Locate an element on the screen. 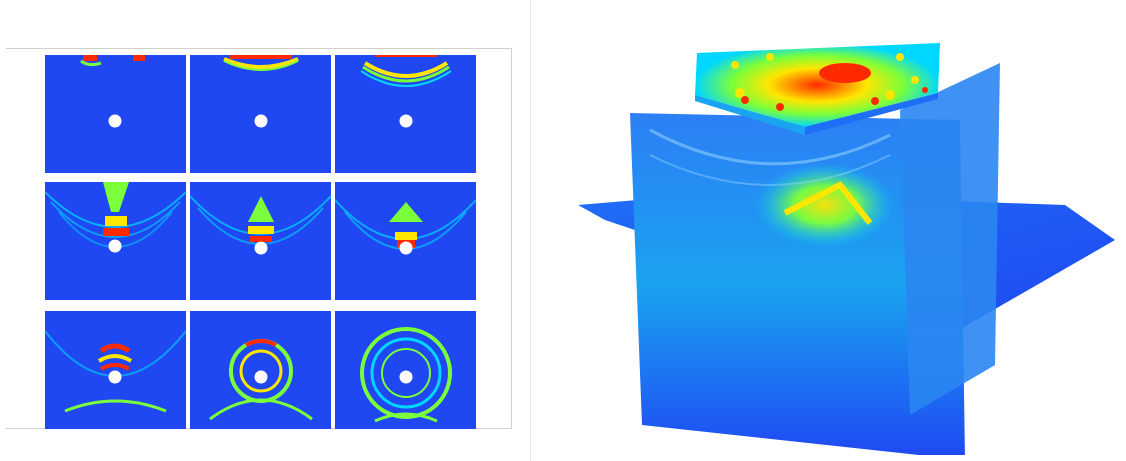  top-surface-slab is located at coordinates (817, 85).